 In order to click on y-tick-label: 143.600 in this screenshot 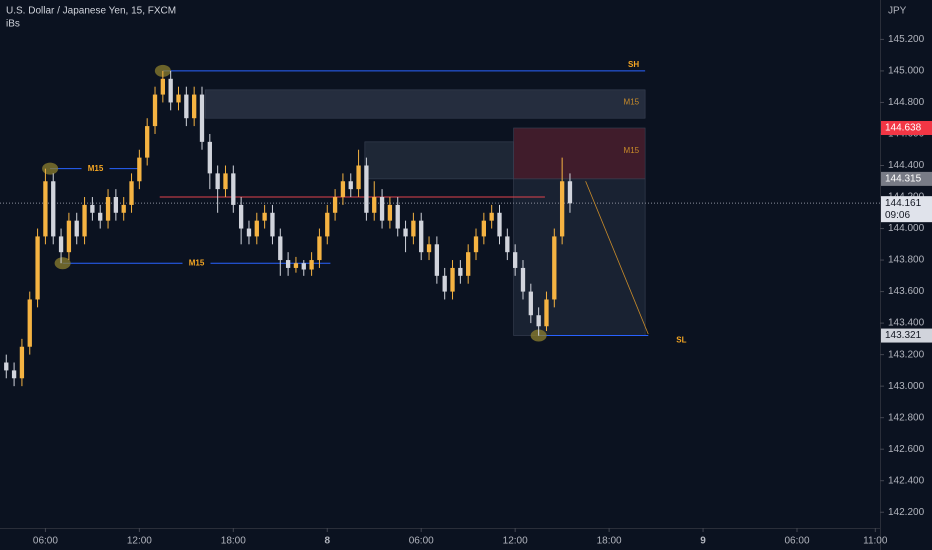, I will do `click(906, 291)`.